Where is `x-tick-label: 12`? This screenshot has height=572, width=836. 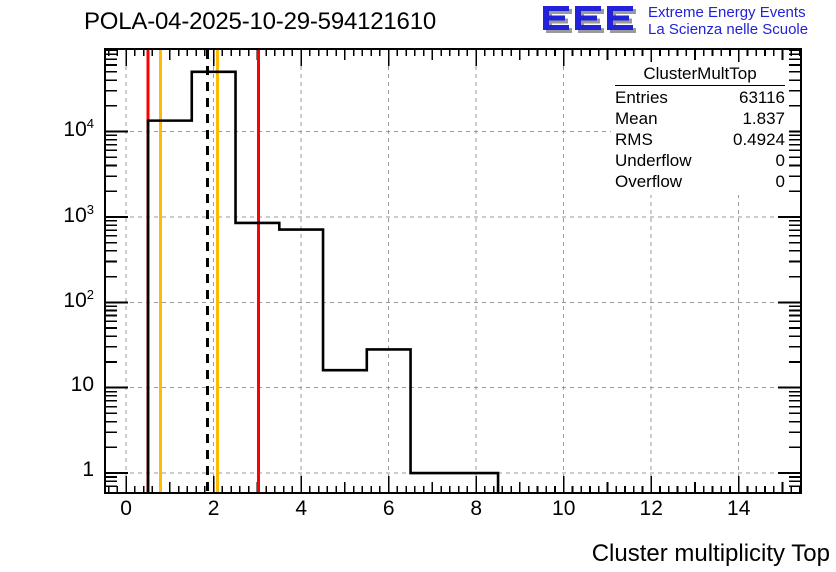 x-tick-label: 12 is located at coordinates (651, 508).